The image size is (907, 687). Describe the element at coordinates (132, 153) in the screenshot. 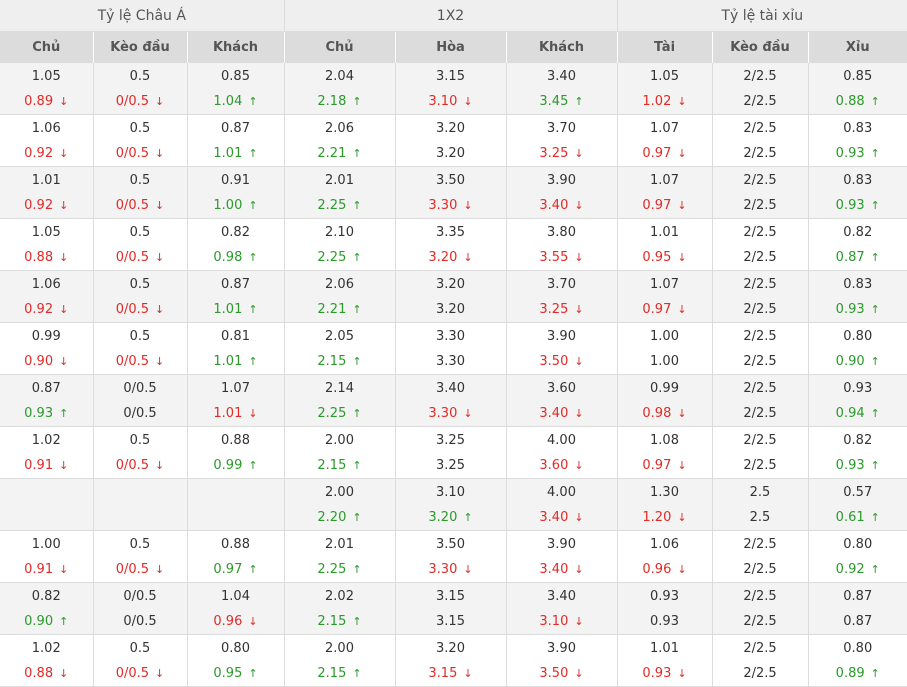

I see `current-odds-value: 0/0.5` at that location.